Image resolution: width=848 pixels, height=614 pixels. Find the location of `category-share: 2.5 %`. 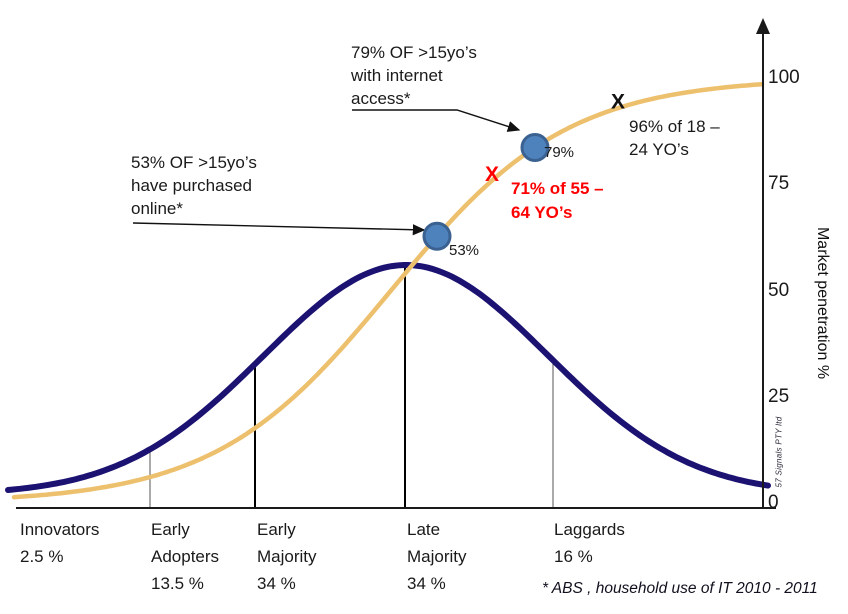

category-share: 2.5 % is located at coordinates (42, 556).